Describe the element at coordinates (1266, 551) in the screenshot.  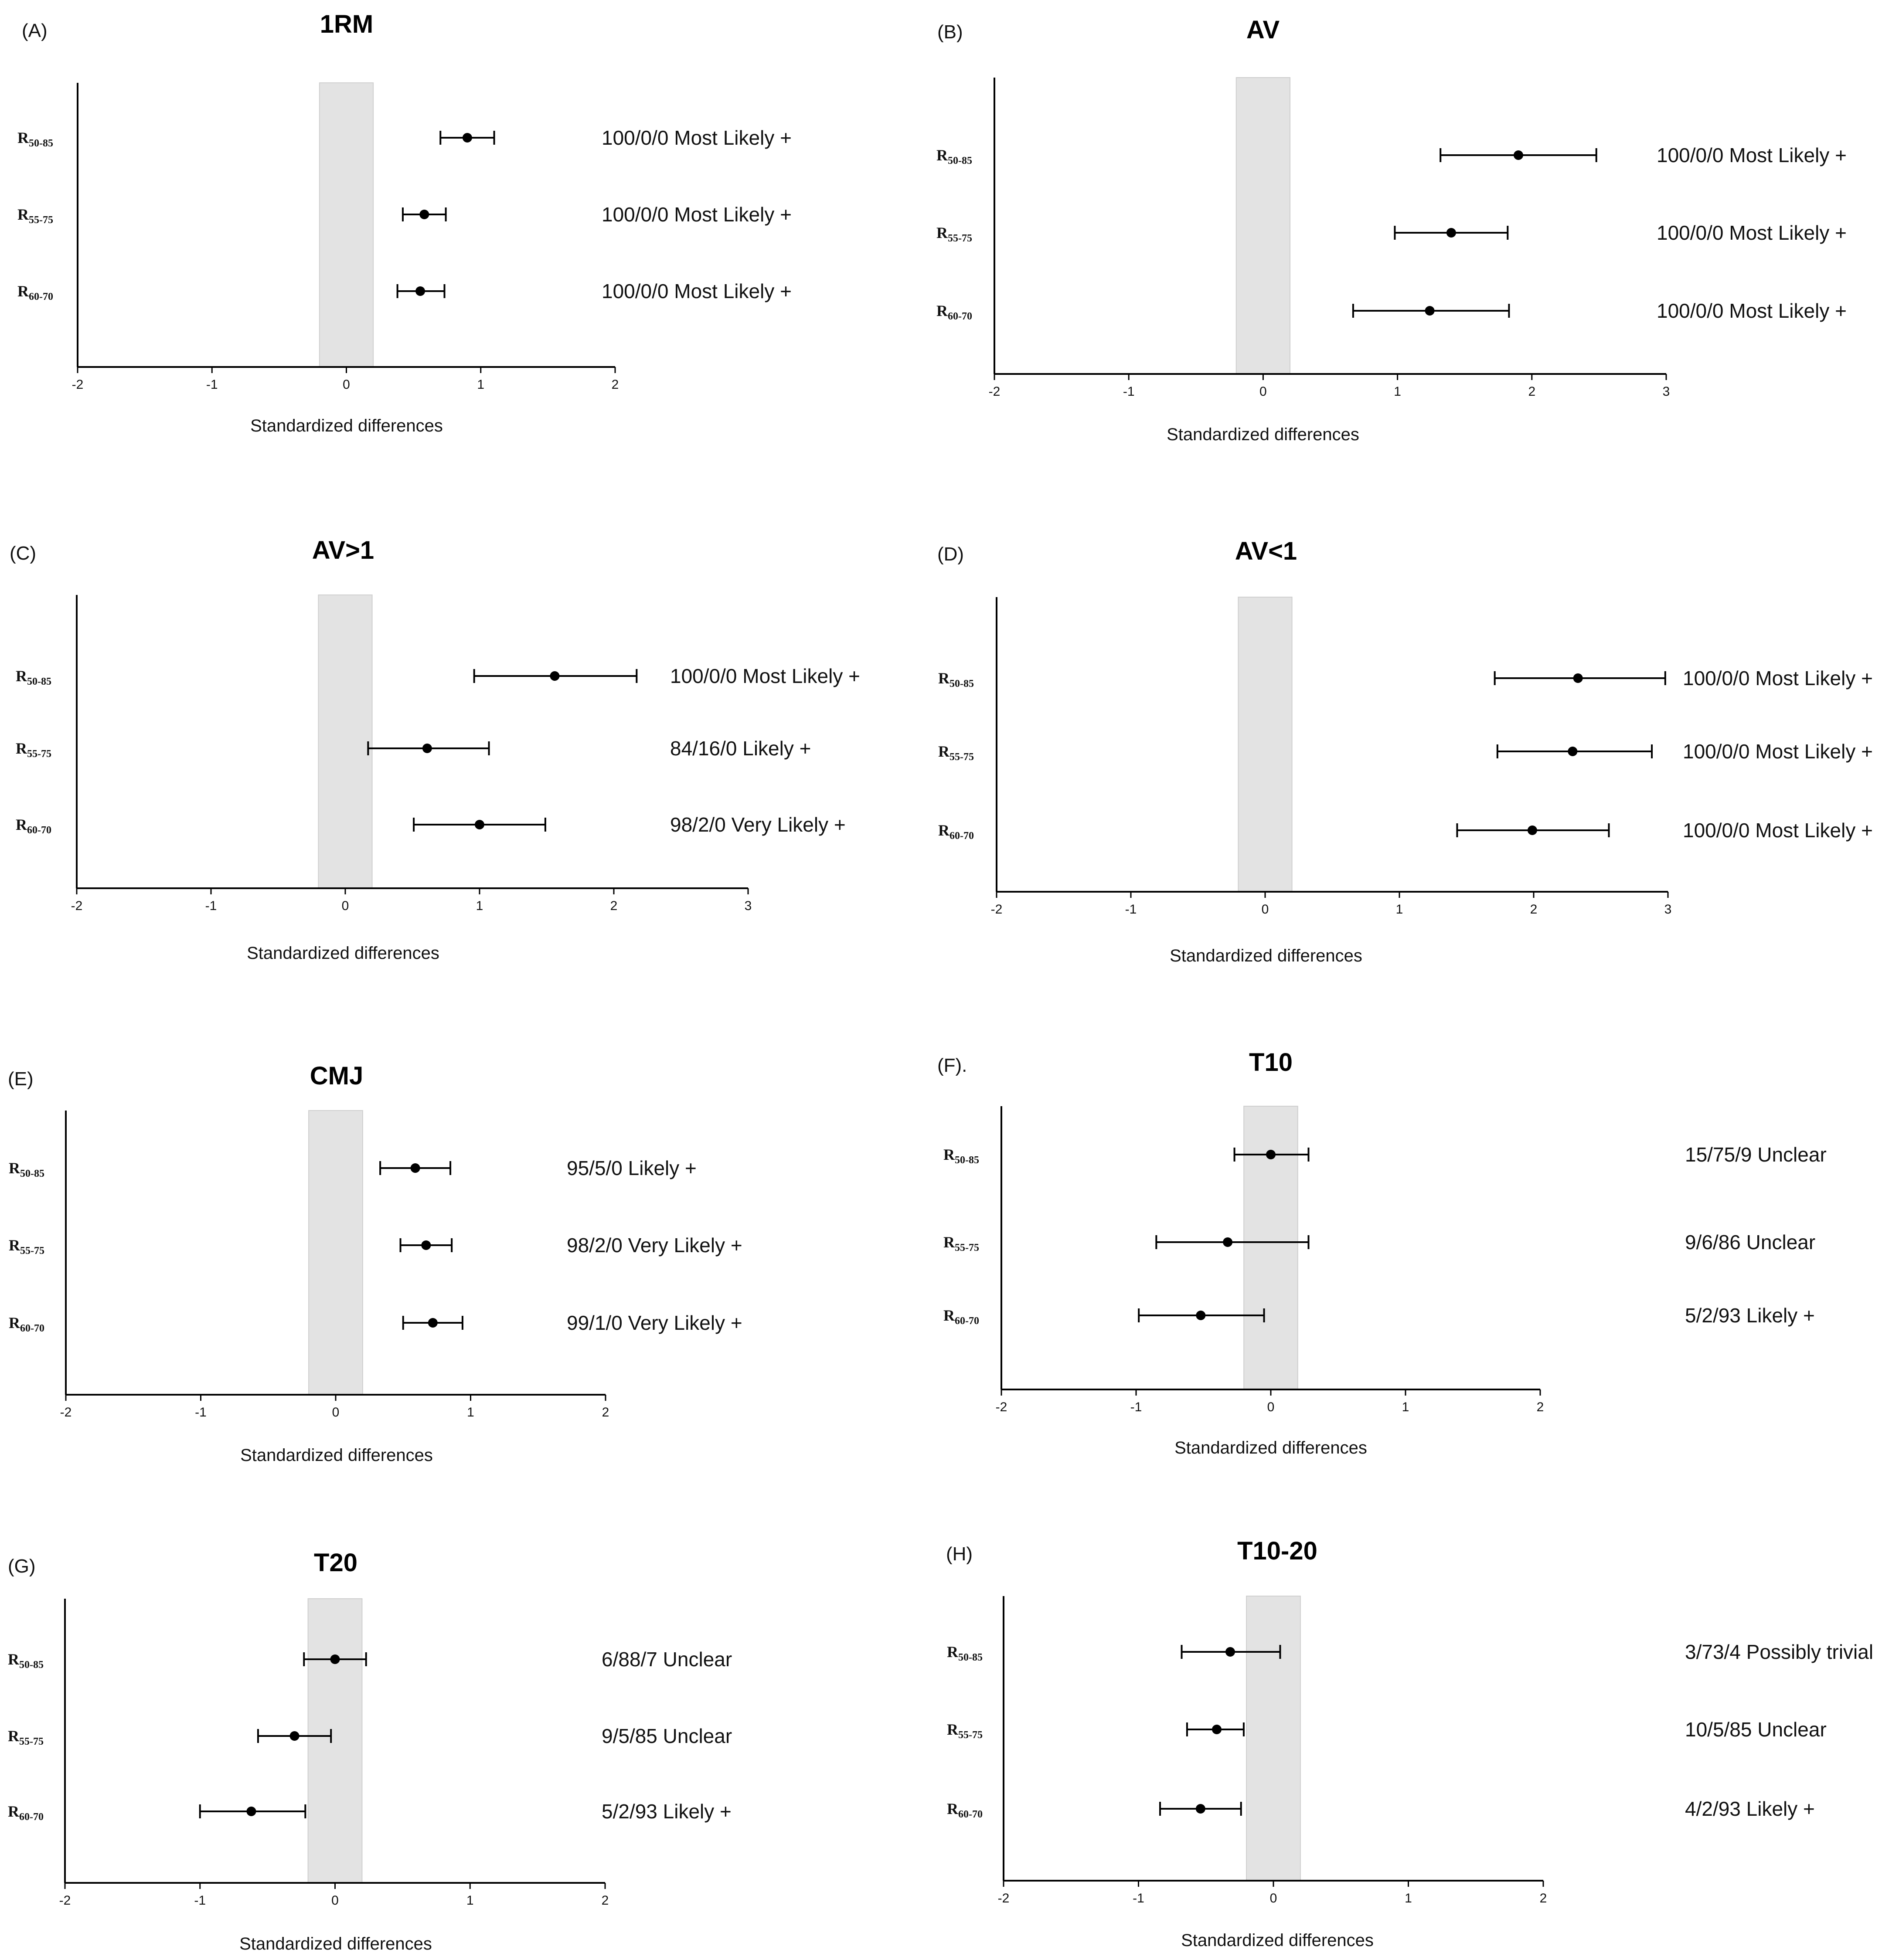
I see `panel-title: AV<1` at that location.